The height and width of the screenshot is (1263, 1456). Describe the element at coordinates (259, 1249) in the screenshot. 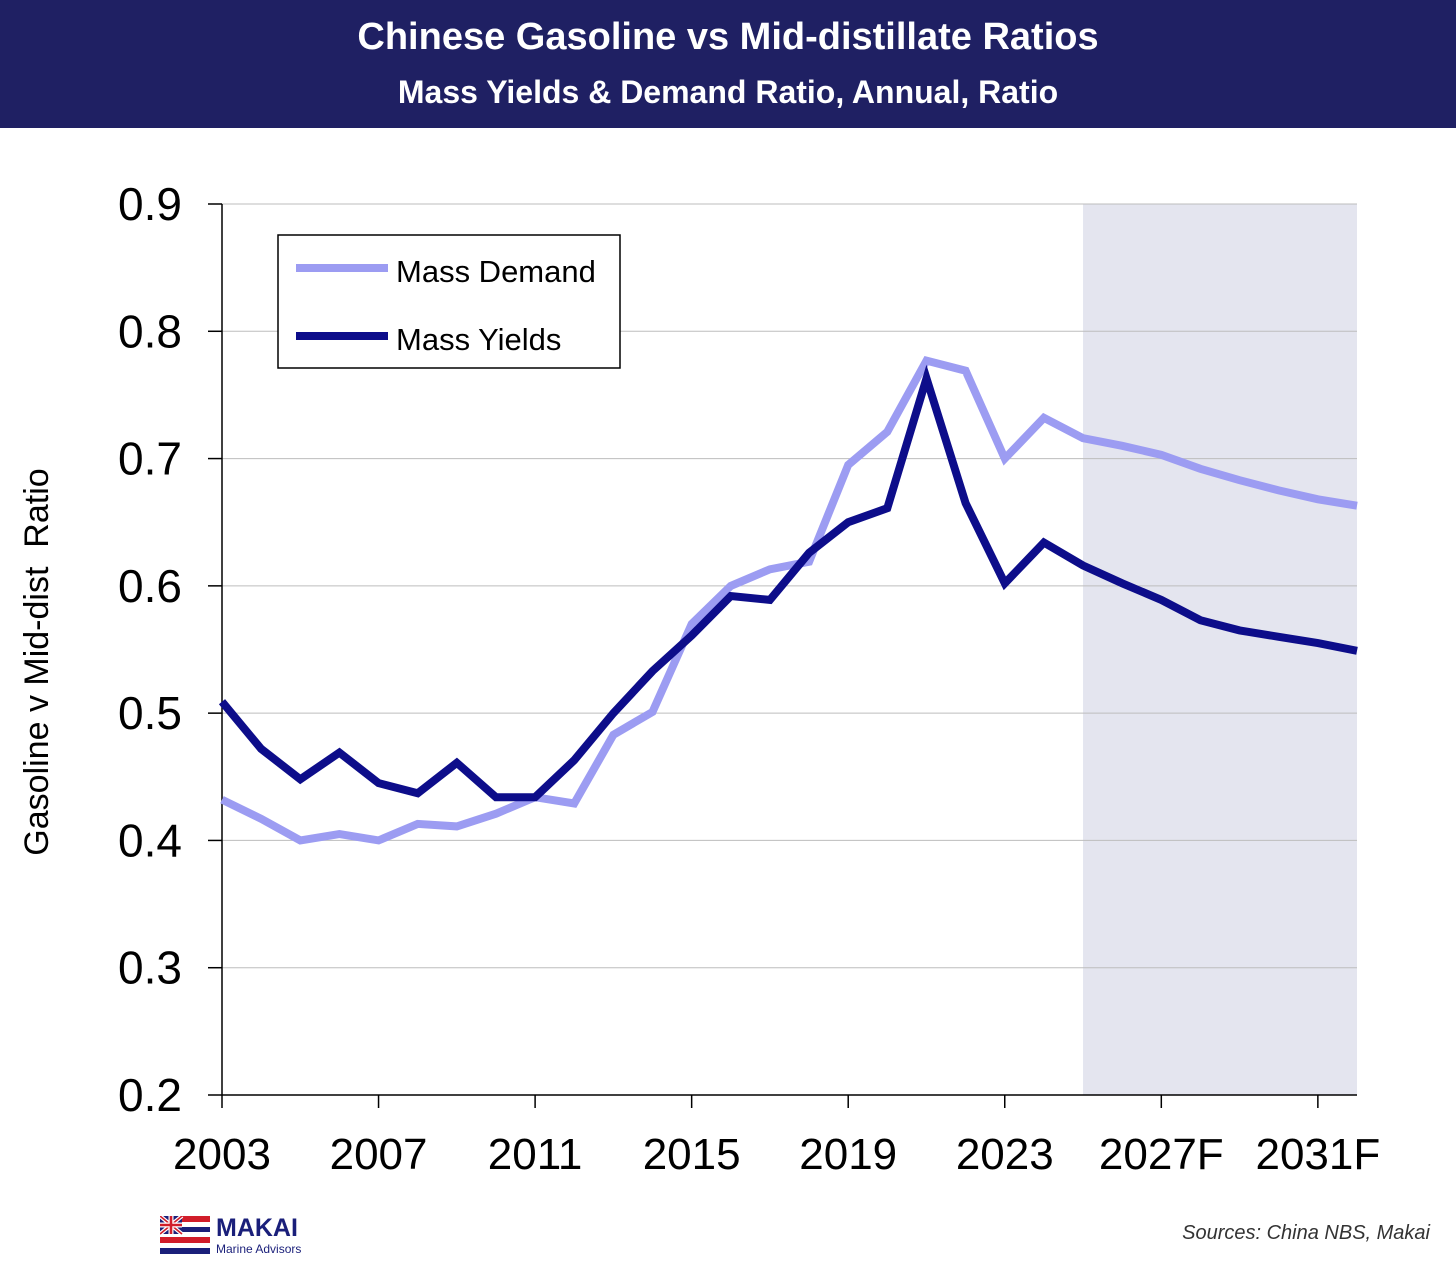

I see `logo-subtitle: Marine Advisors` at that location.